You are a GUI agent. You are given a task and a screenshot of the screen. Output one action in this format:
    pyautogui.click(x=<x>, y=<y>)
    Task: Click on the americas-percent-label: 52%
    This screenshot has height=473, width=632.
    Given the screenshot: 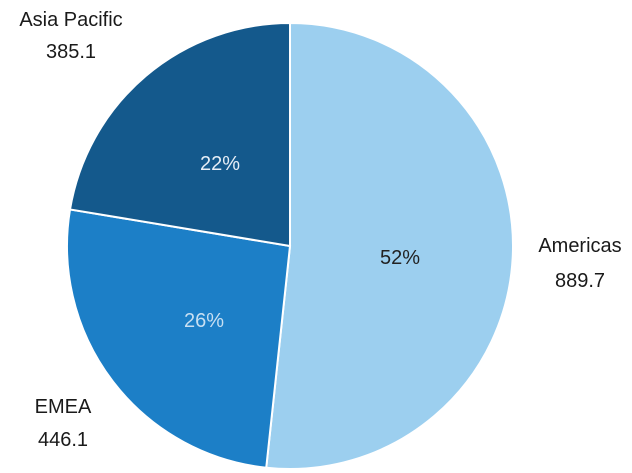 What is the action you would take?
    pyautogui.click(x=400, y=258)
    